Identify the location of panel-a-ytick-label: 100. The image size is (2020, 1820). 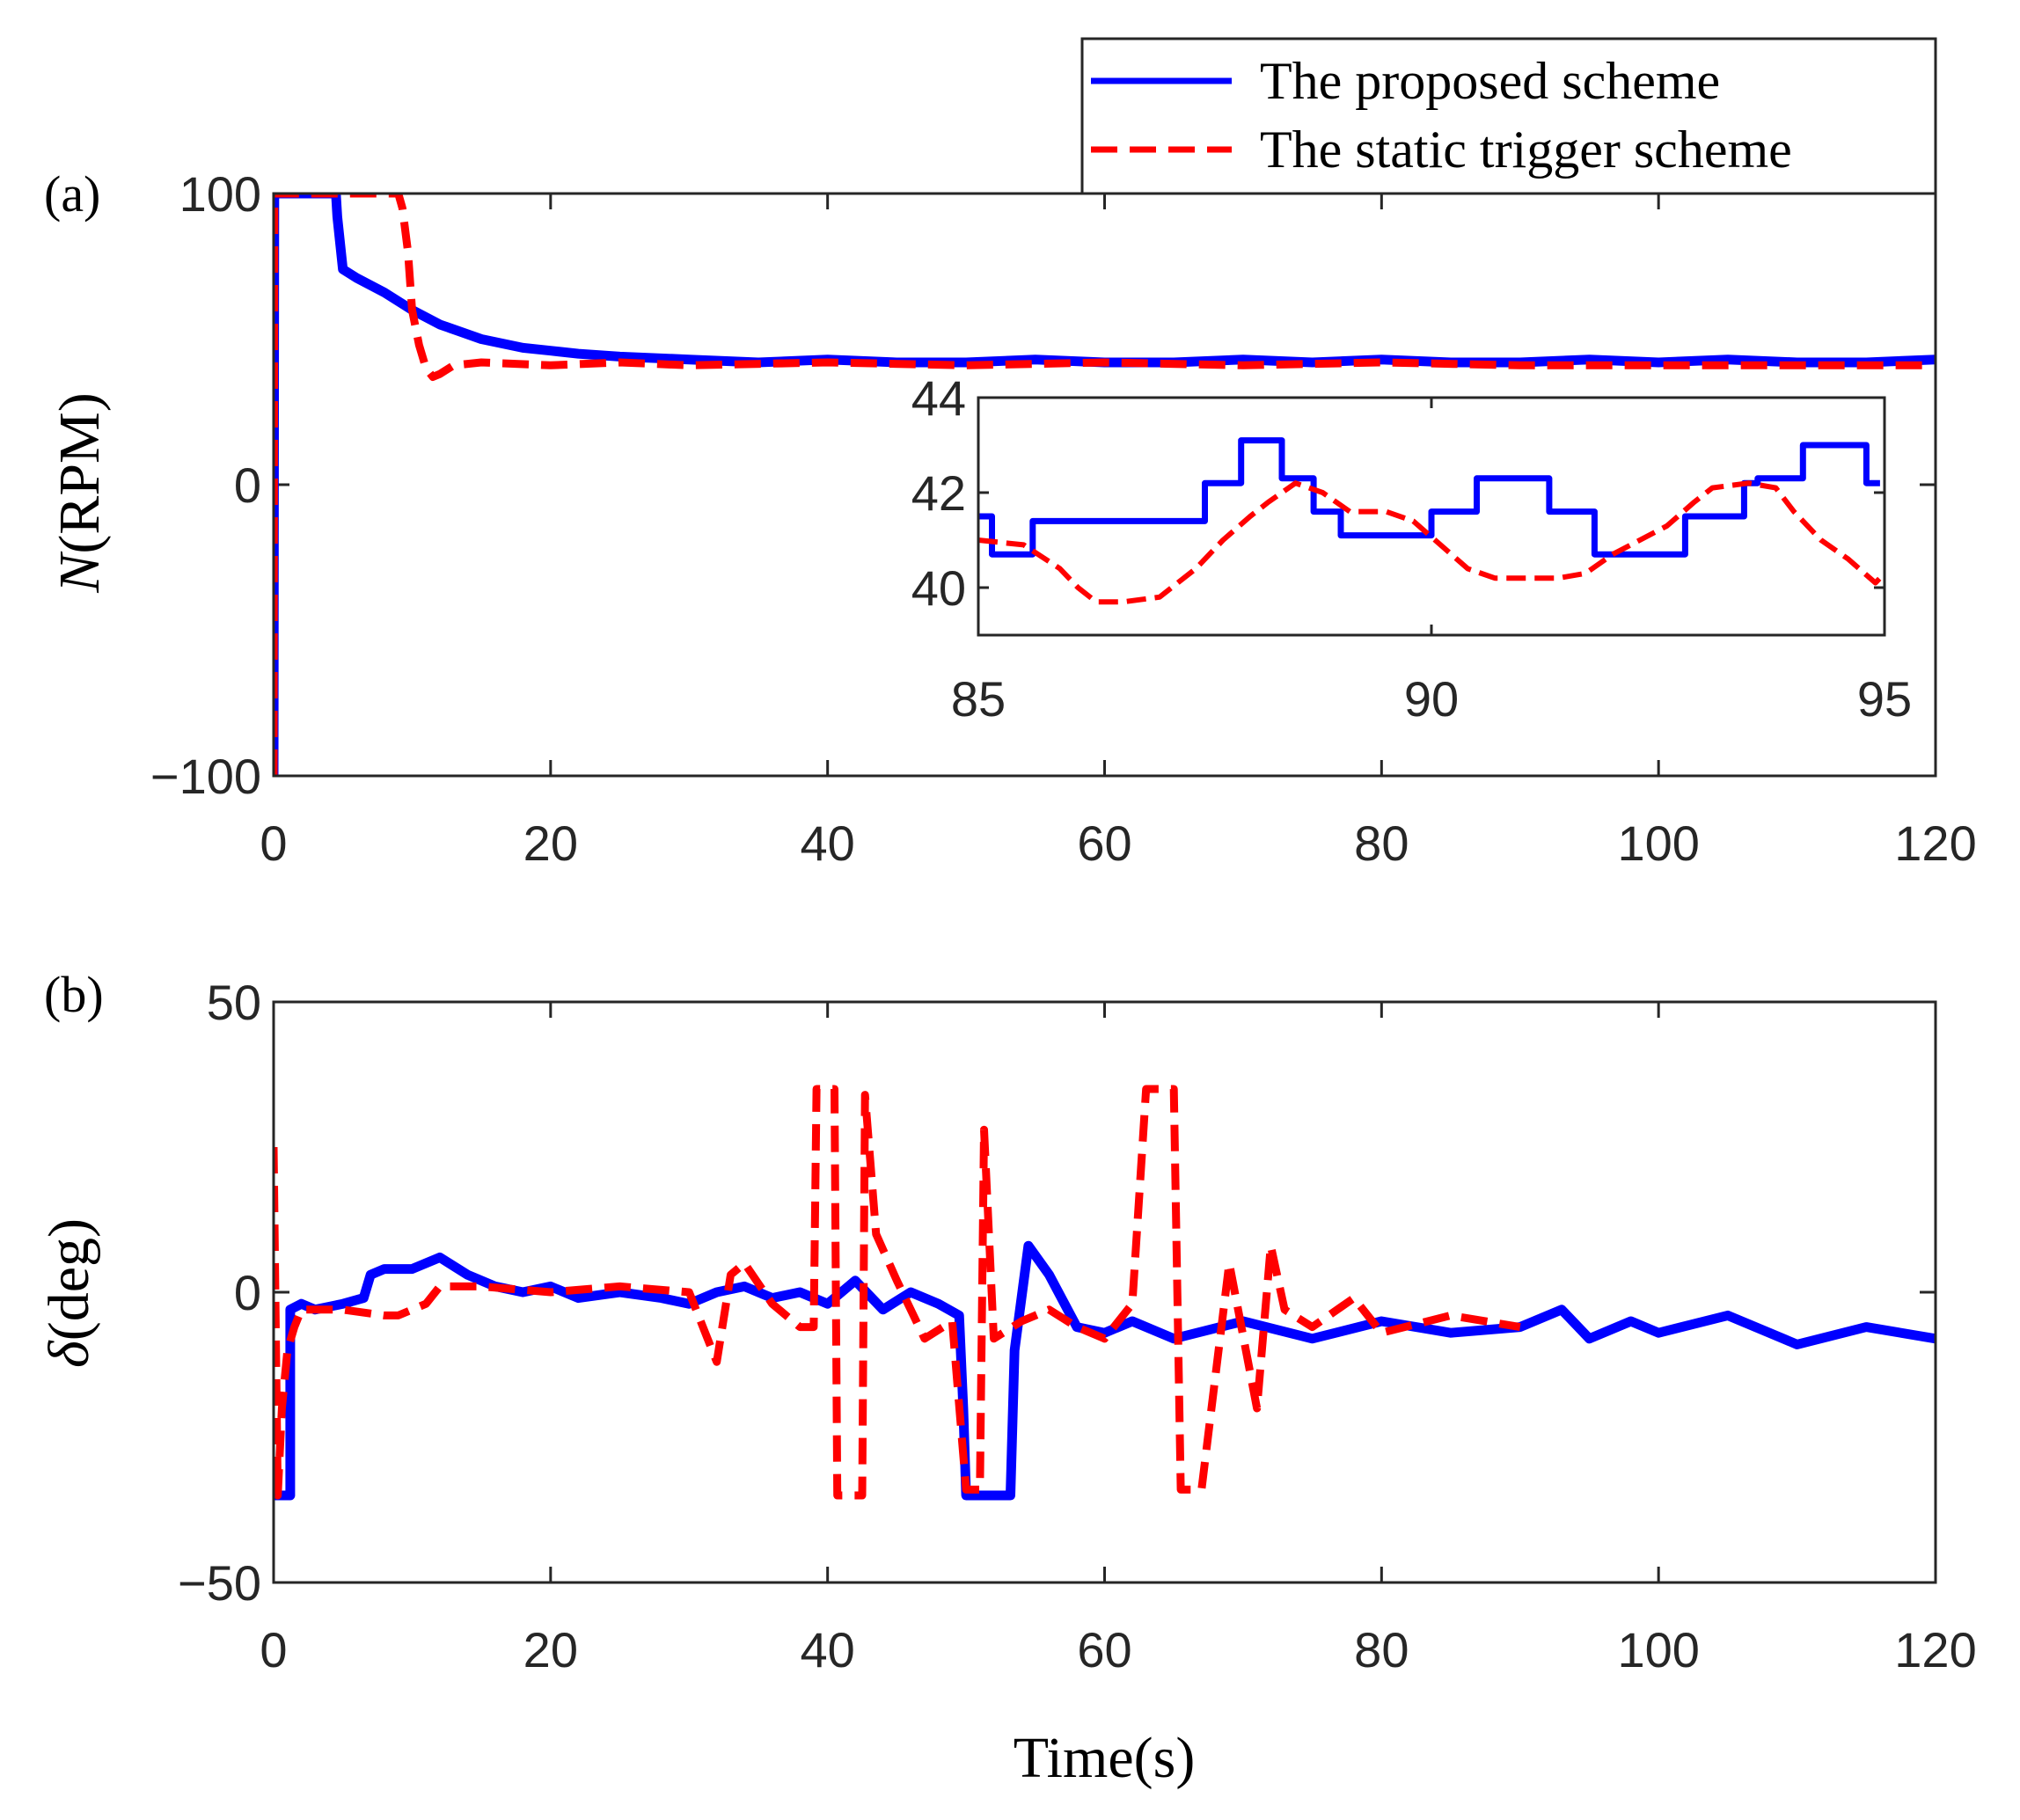
(220, 194).